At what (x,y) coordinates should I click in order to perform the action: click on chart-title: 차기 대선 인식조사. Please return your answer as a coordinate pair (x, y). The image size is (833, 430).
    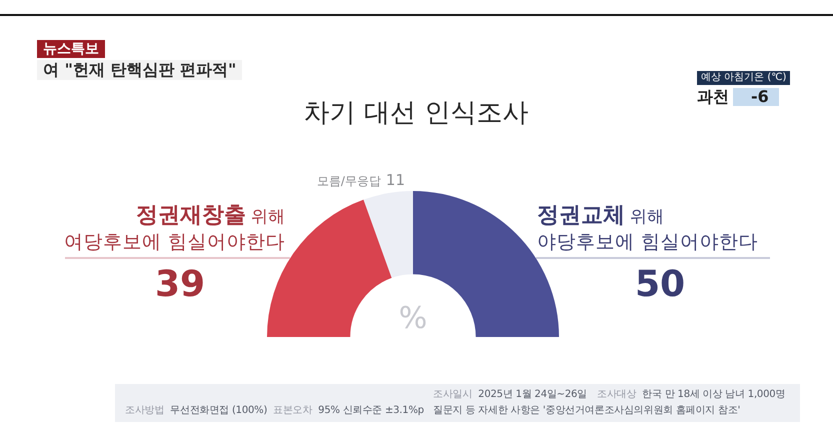
    Looking at the image, I should click on (416, 113).